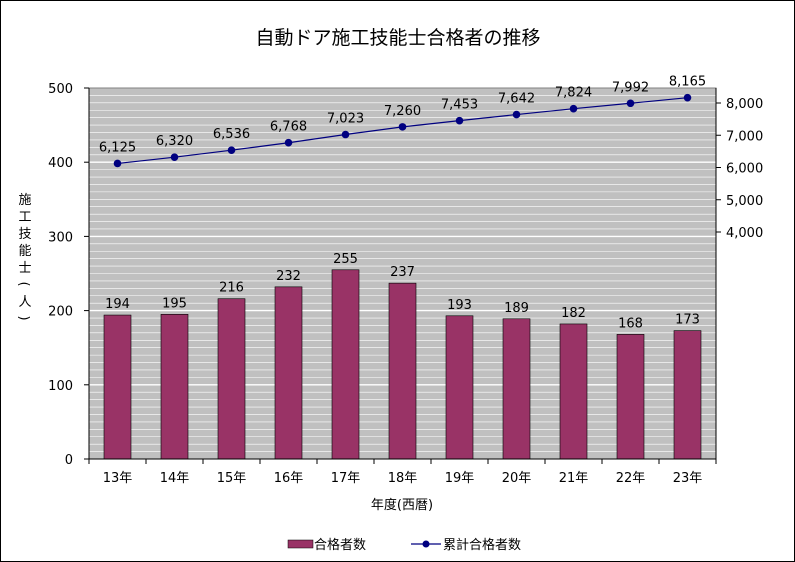 The width and height of the screenshot is (795, 562). I want to click on y-right-tick-label: 6,000, so click(744, 169).